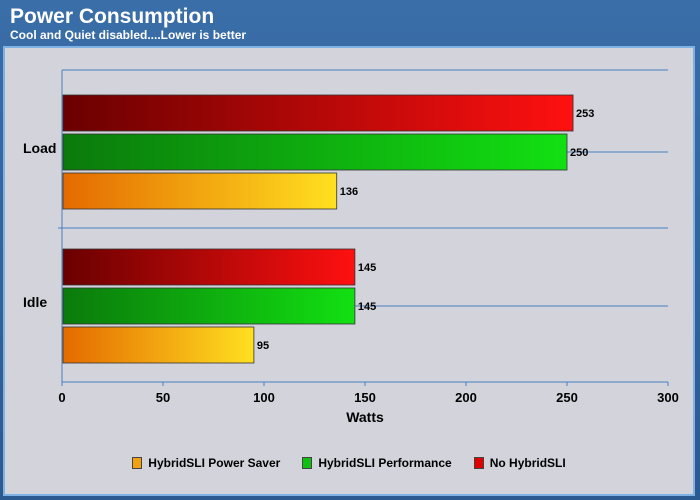 The width and height of the screenshot is (700, 500). What do you see at coordinates (35, 302) in the screenshot?
I see `category-label-idle: Idle` at bounding box center [35, 302].